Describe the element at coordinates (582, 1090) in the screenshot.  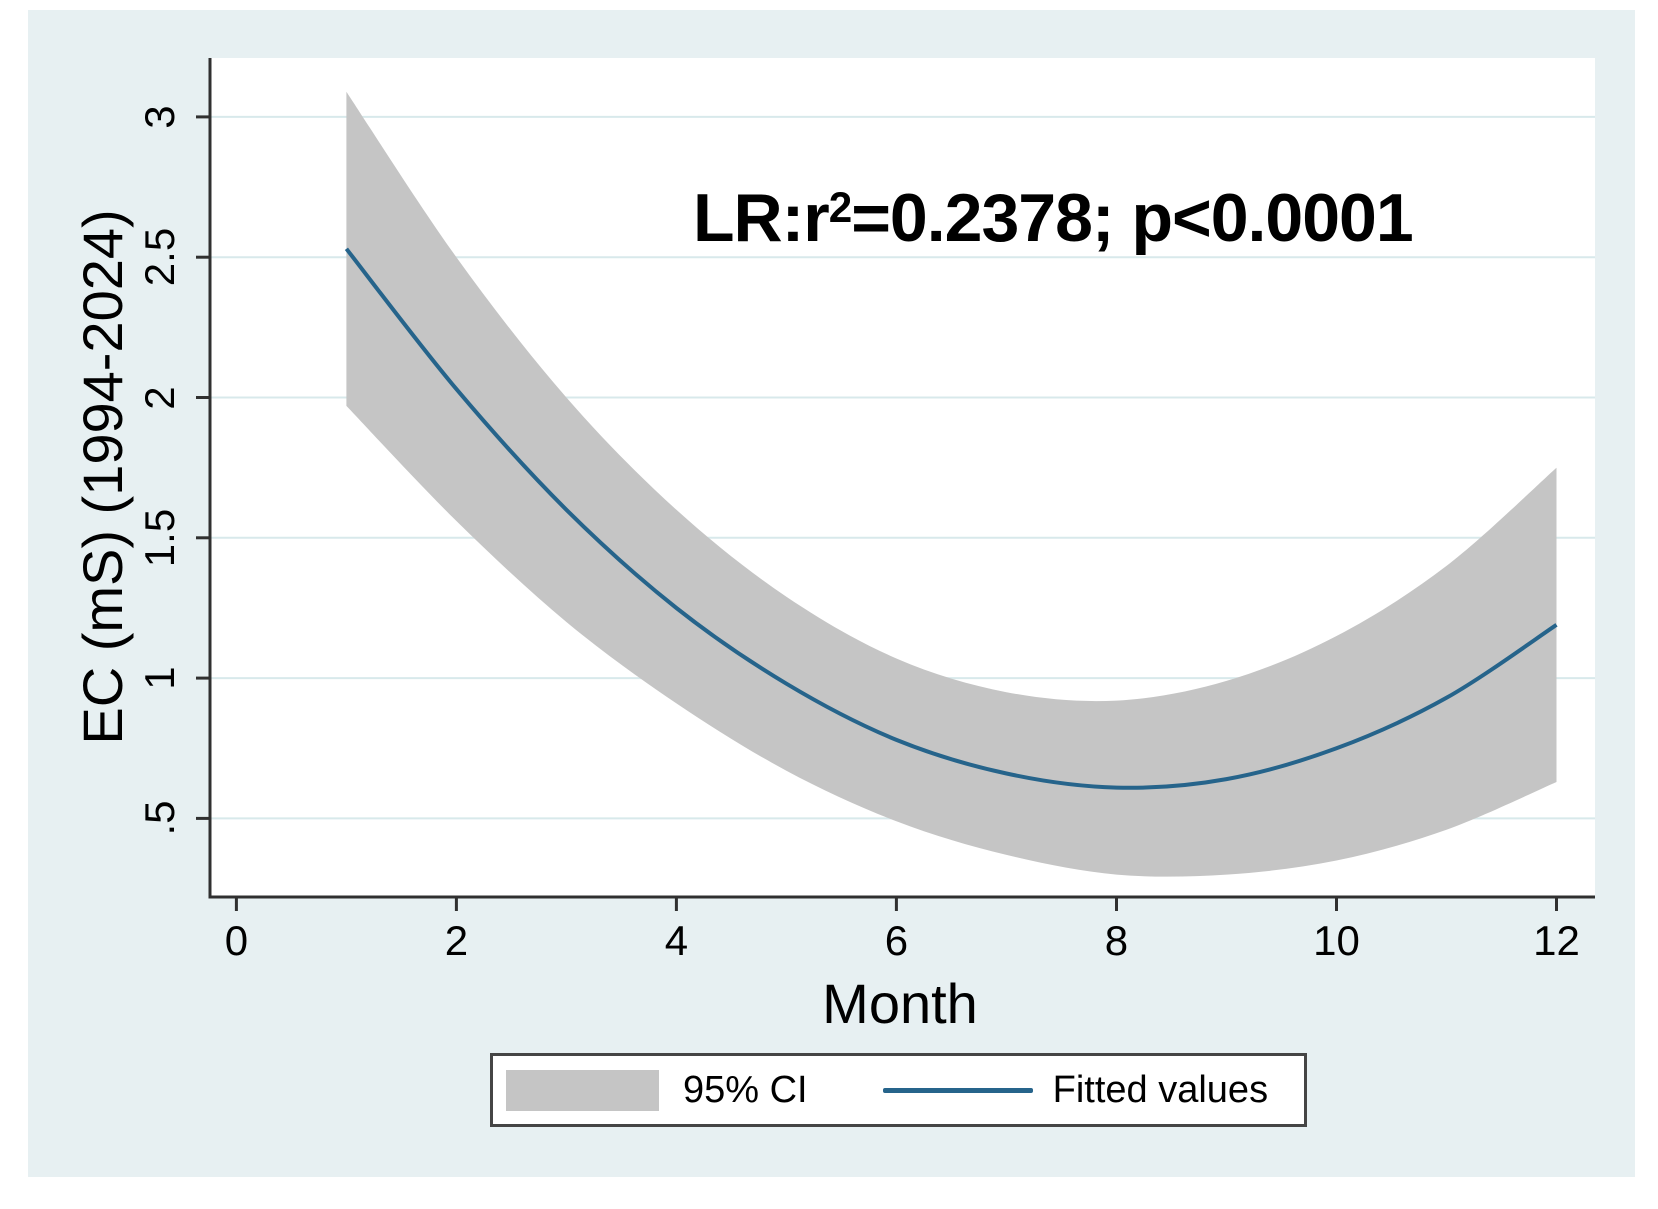
I see `ci-swatch` at that location.